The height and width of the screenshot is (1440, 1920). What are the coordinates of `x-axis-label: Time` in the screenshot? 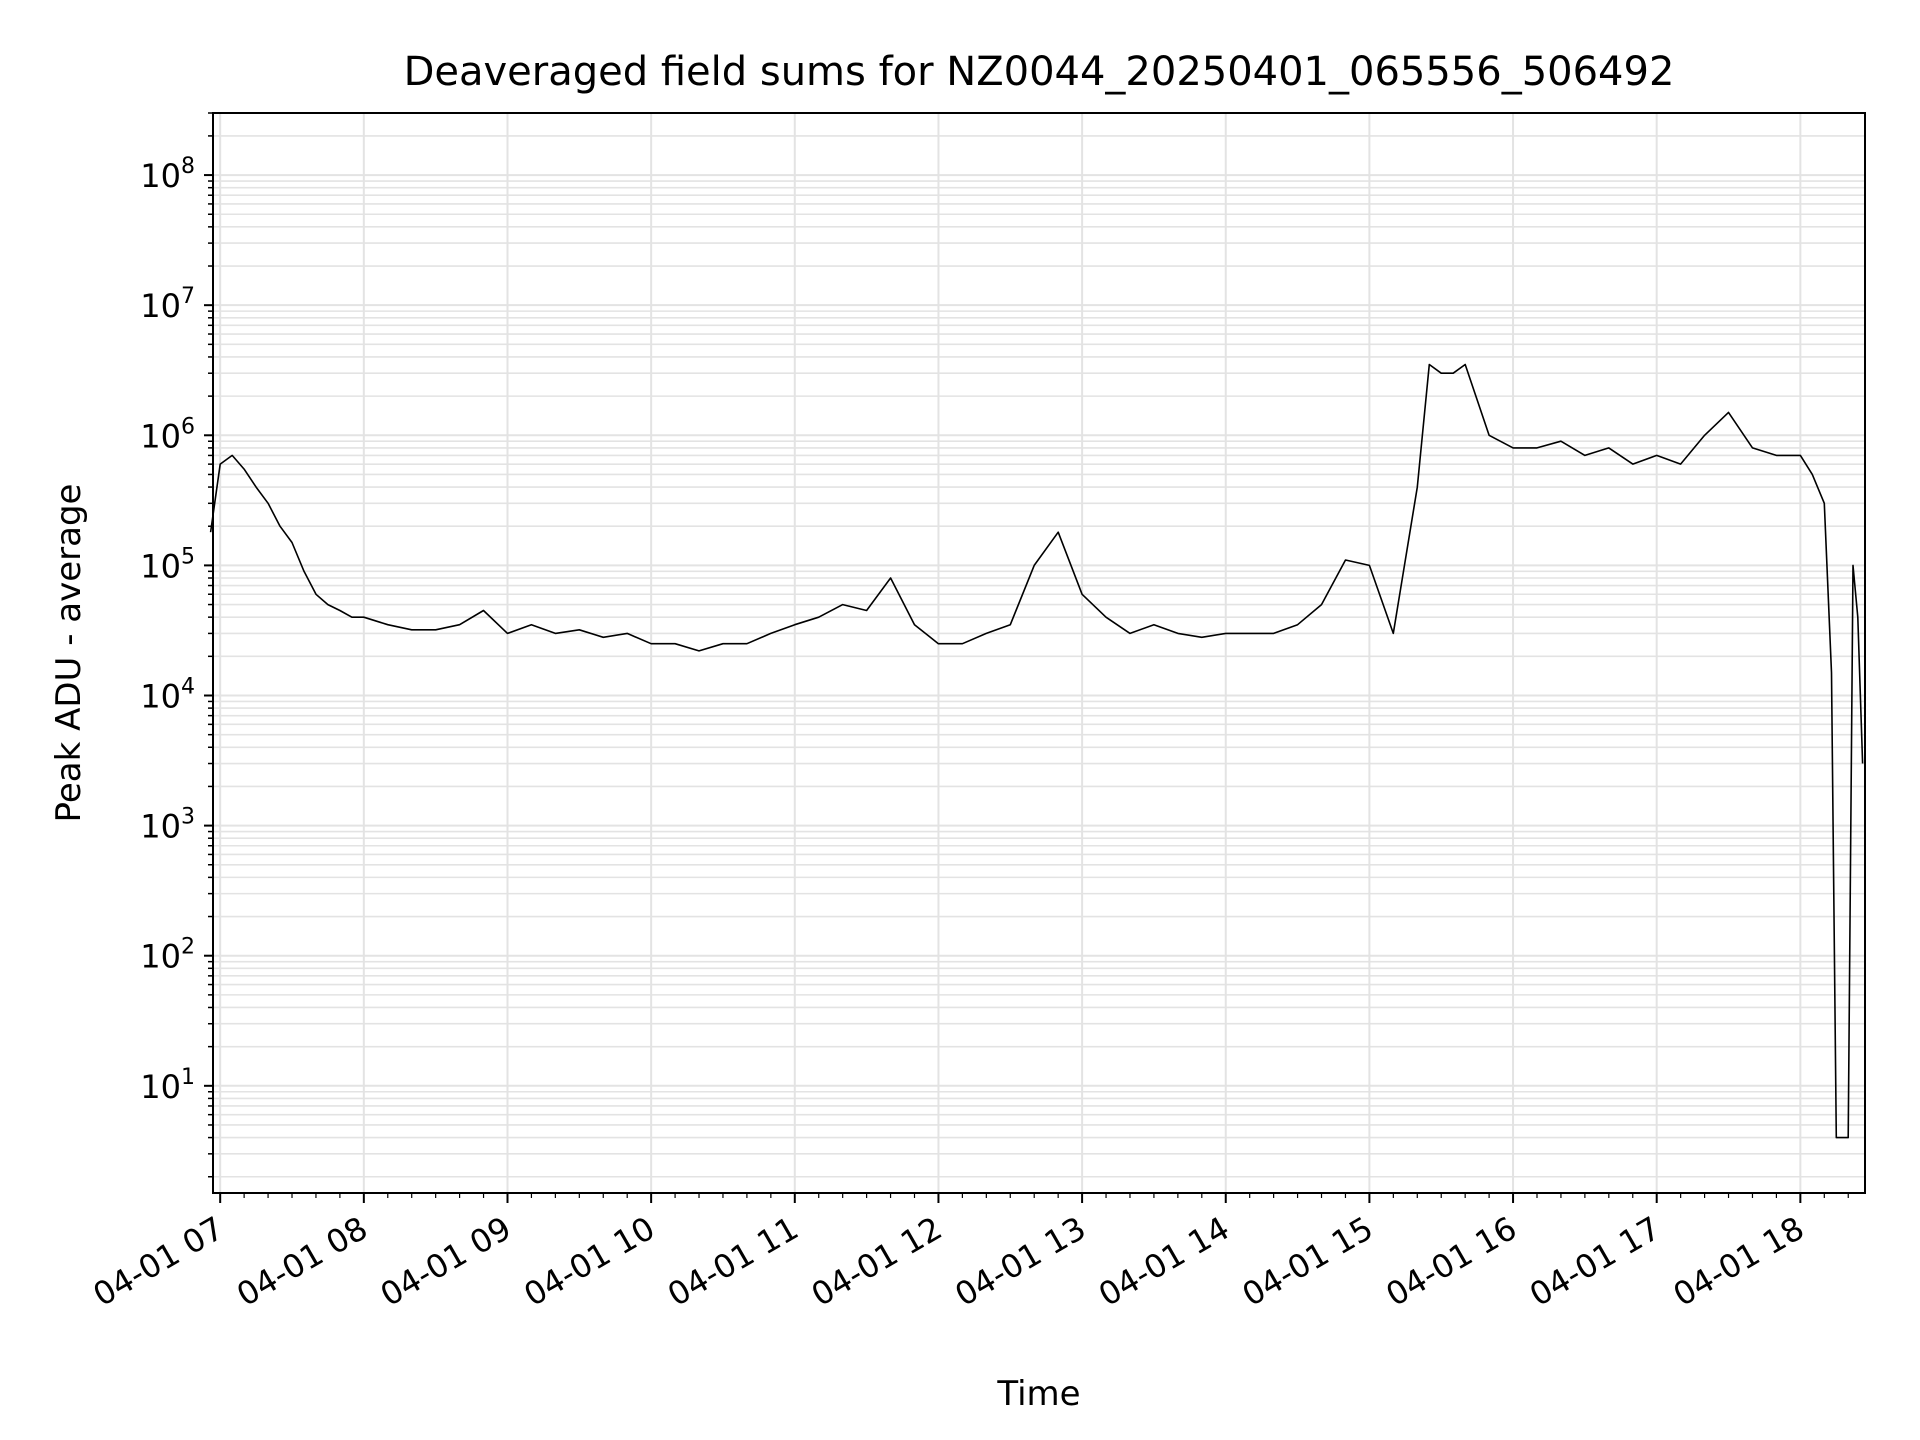 It's located at (1038, 1394).